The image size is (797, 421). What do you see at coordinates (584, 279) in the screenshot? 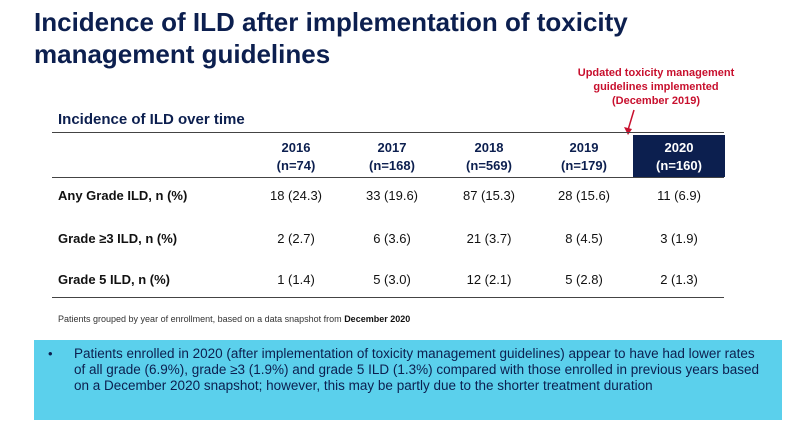
I see `table-cell: 5 (2.8)` at bounding box center [584, 279].